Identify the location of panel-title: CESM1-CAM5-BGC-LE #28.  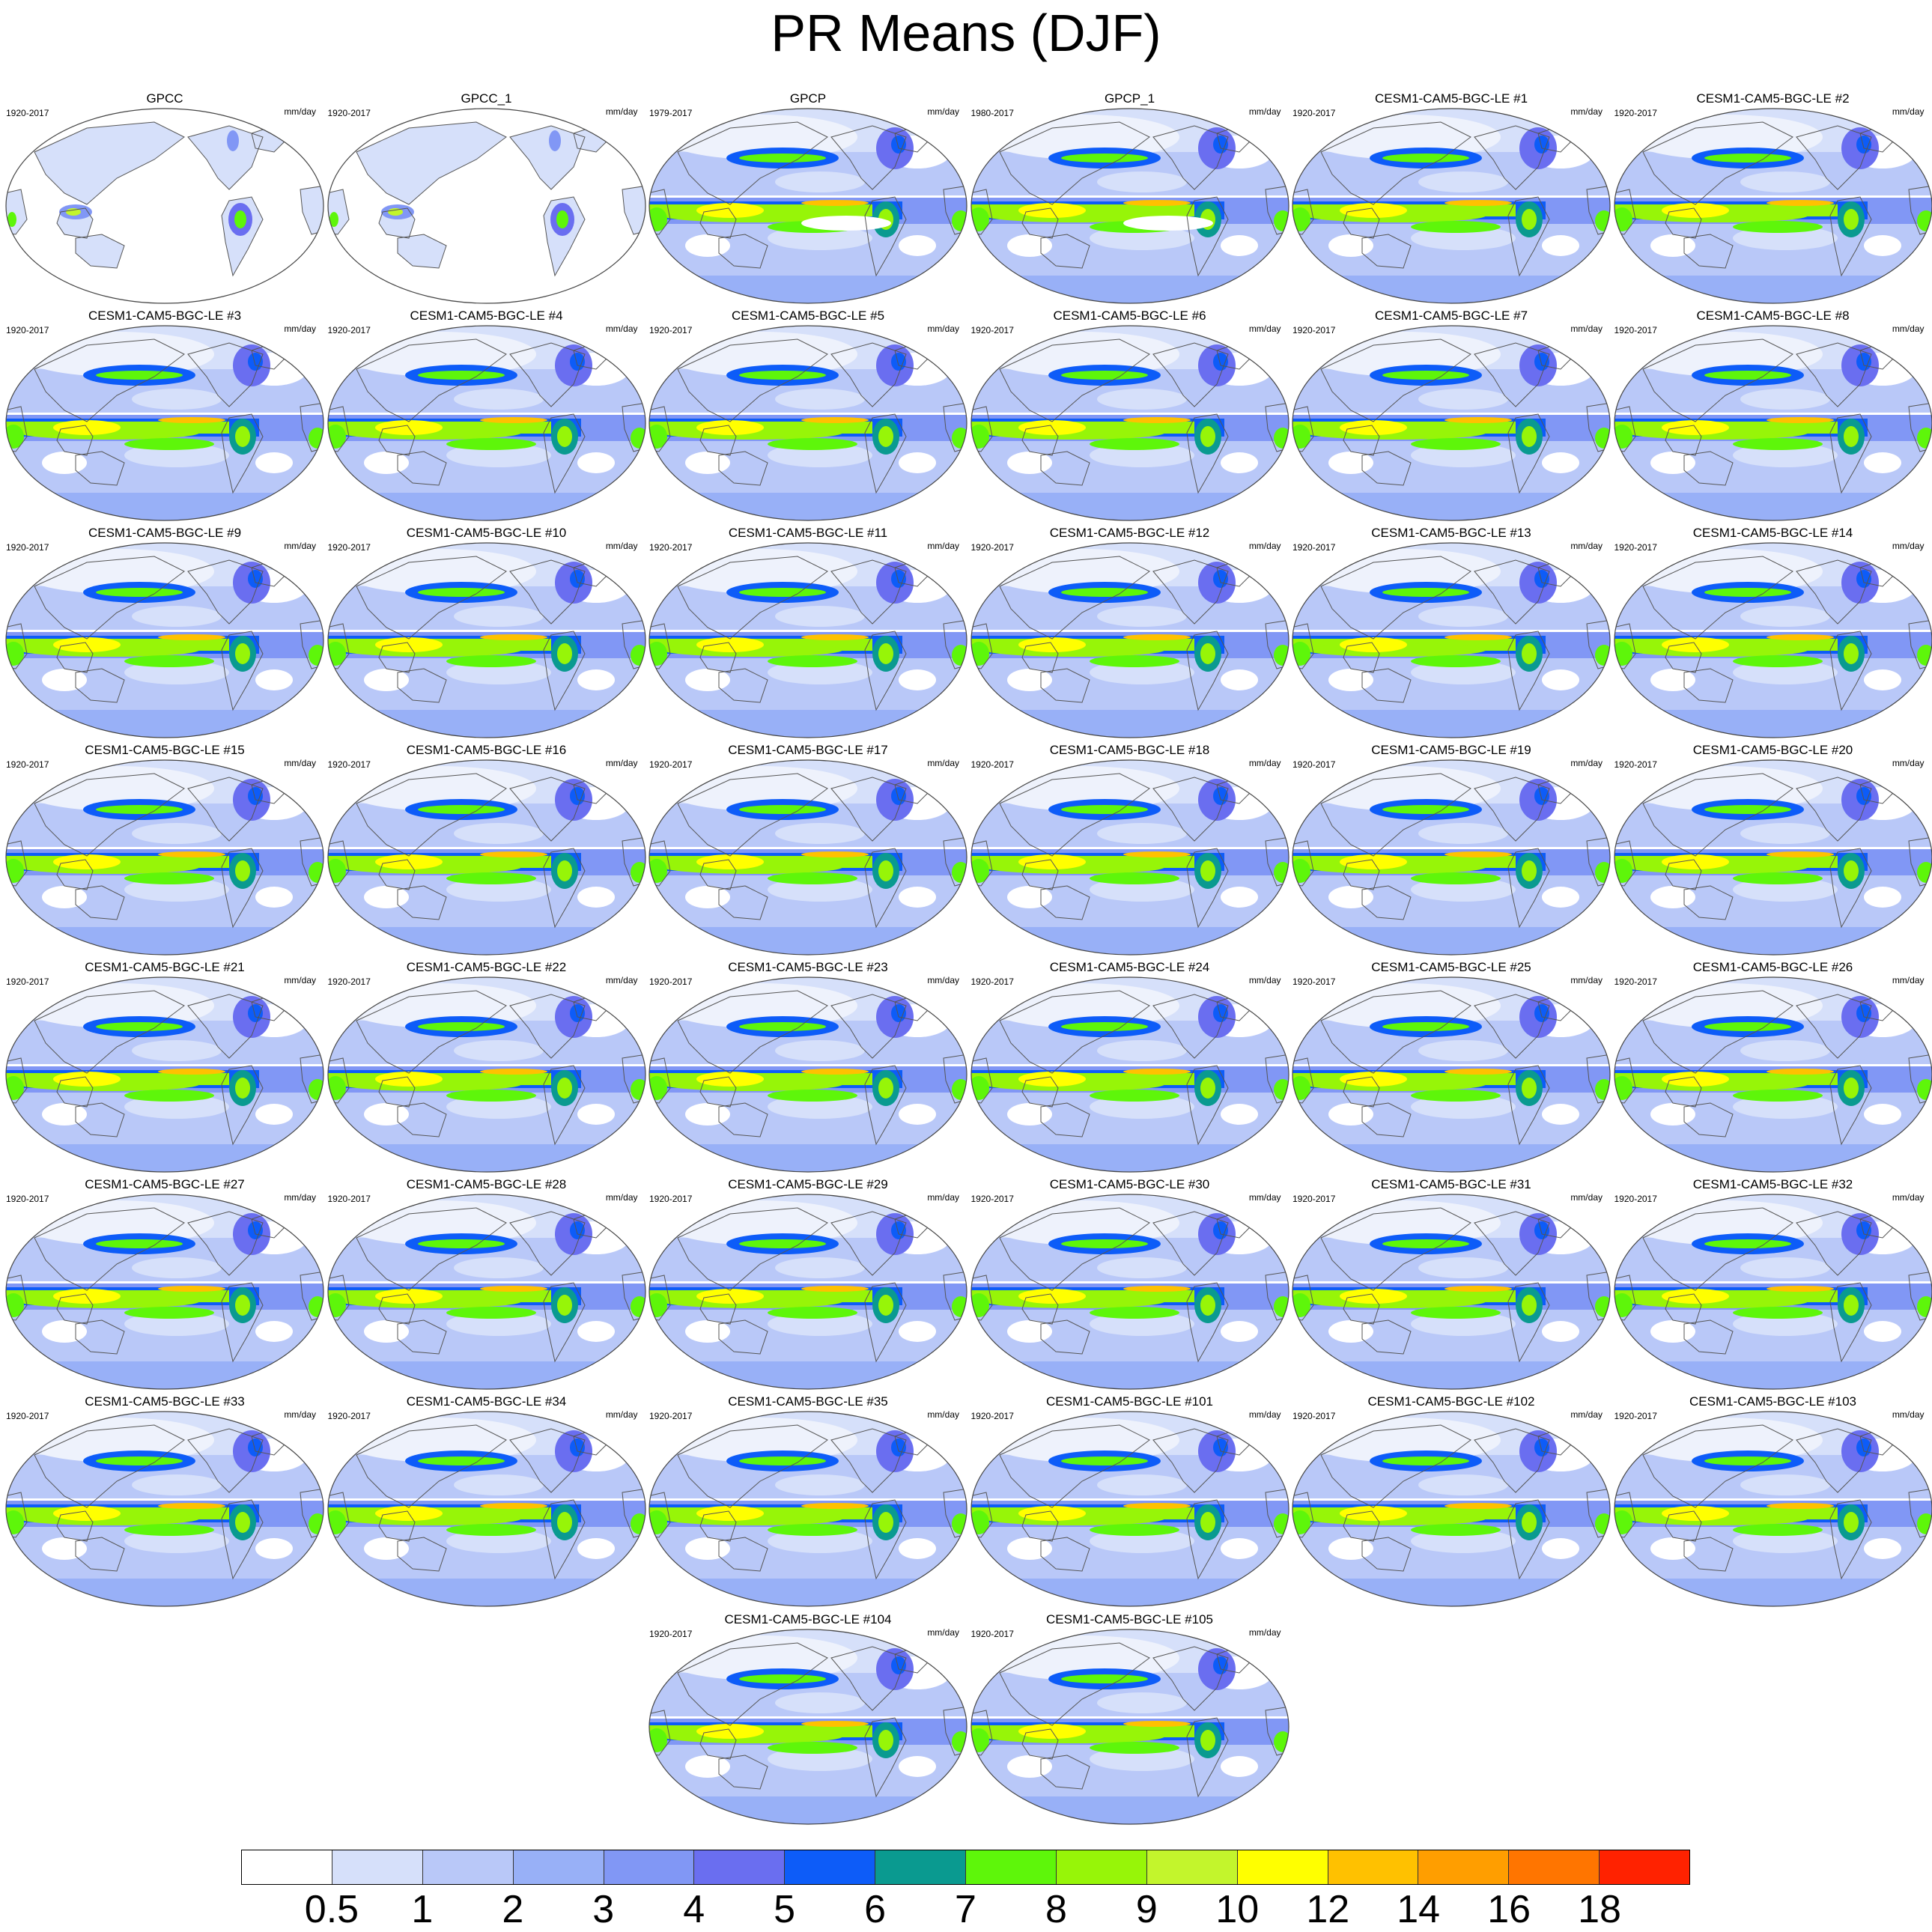
(486, 1184).